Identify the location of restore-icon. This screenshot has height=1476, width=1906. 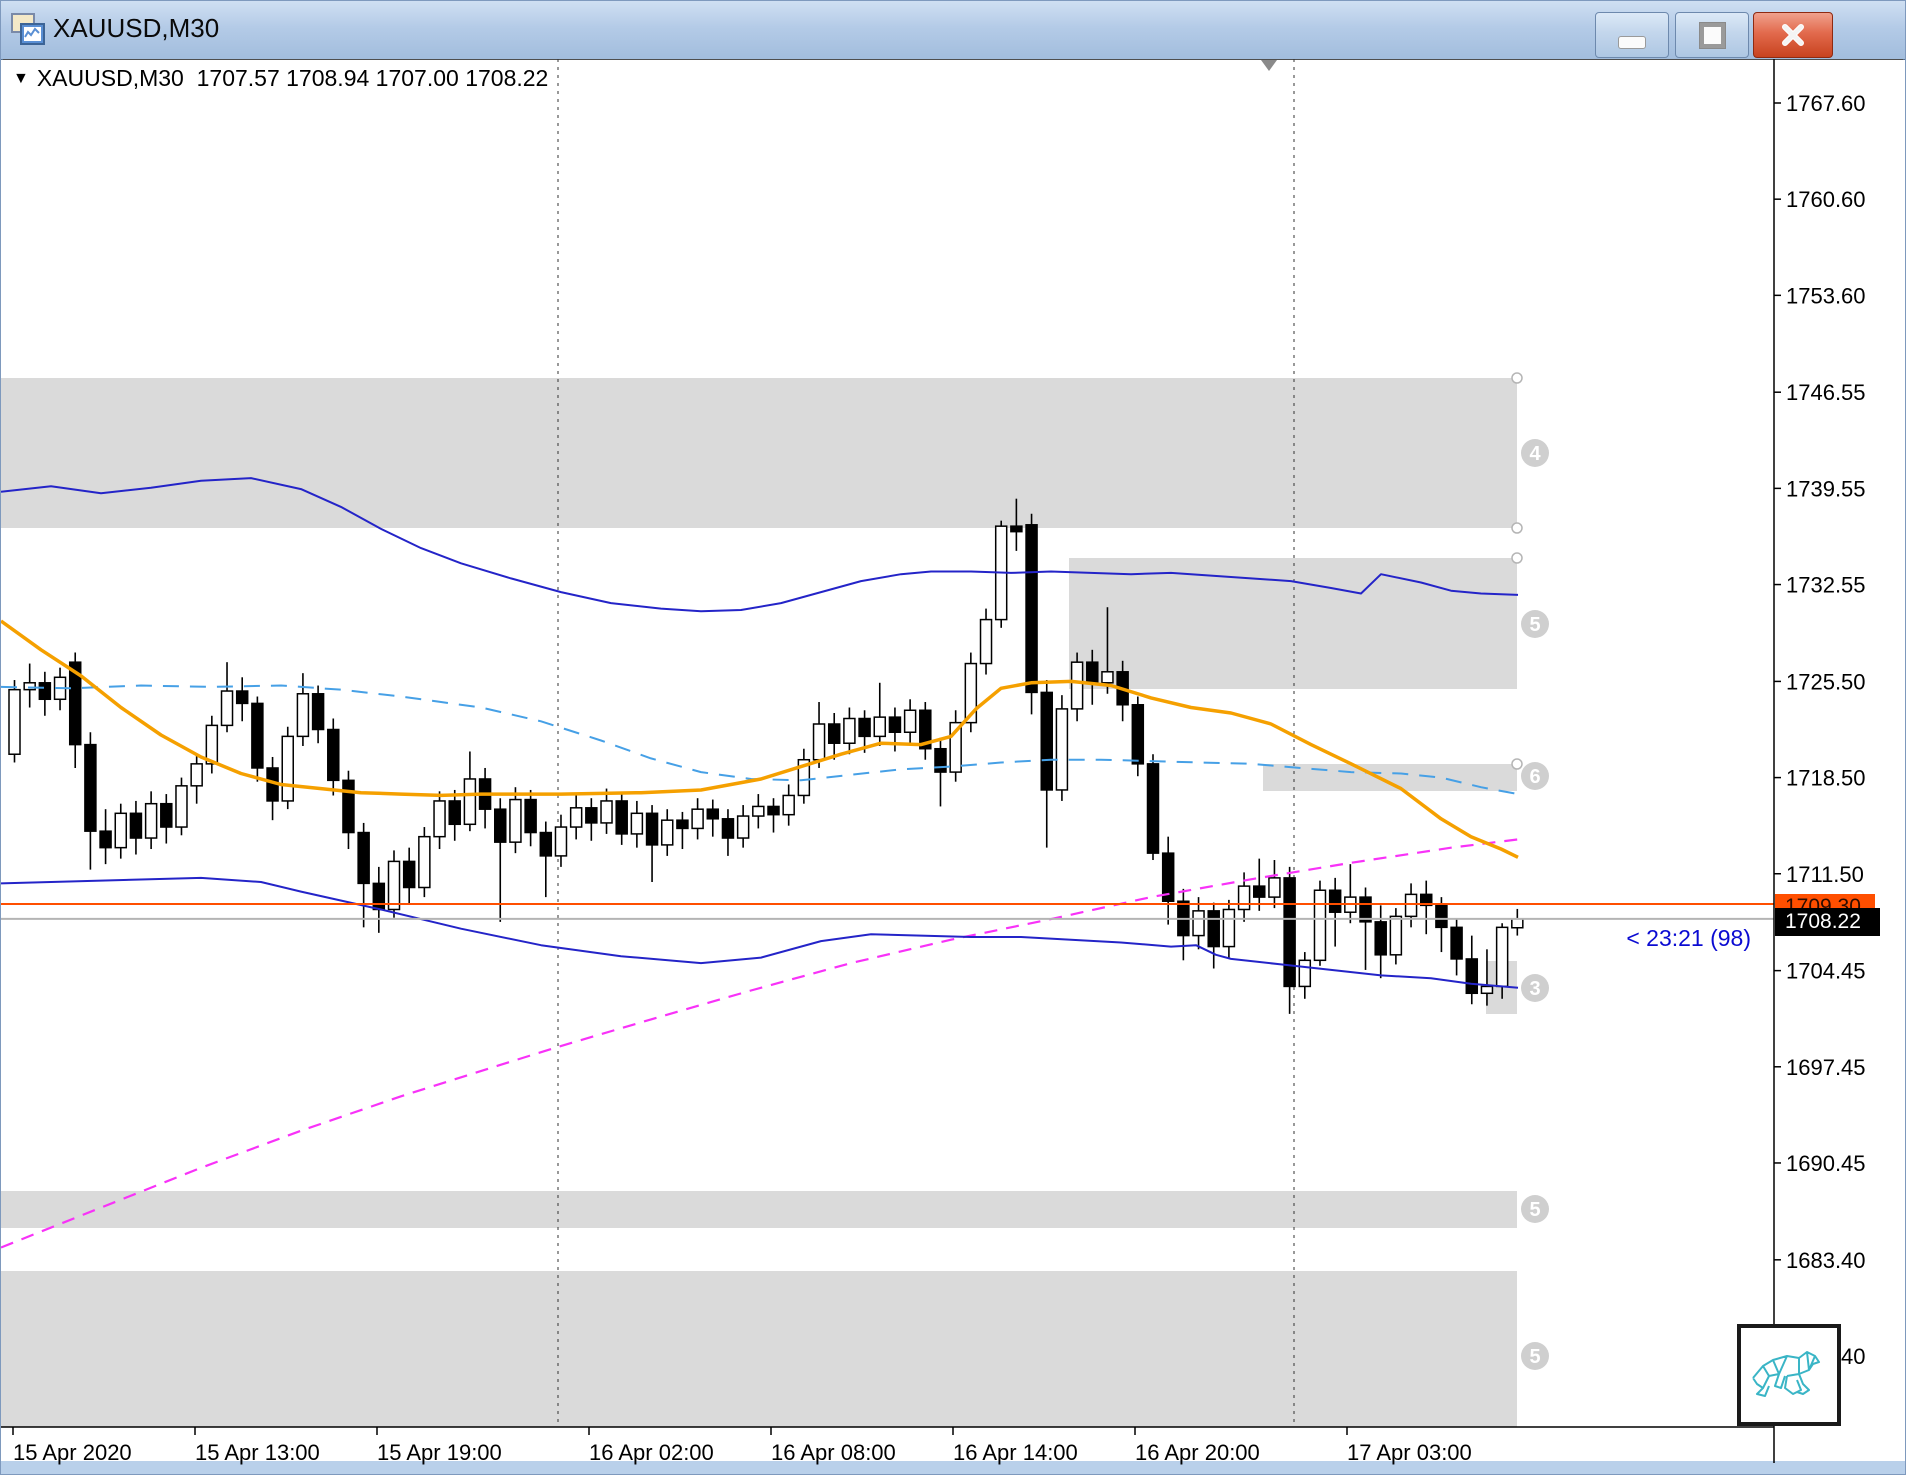
(1712, 35).